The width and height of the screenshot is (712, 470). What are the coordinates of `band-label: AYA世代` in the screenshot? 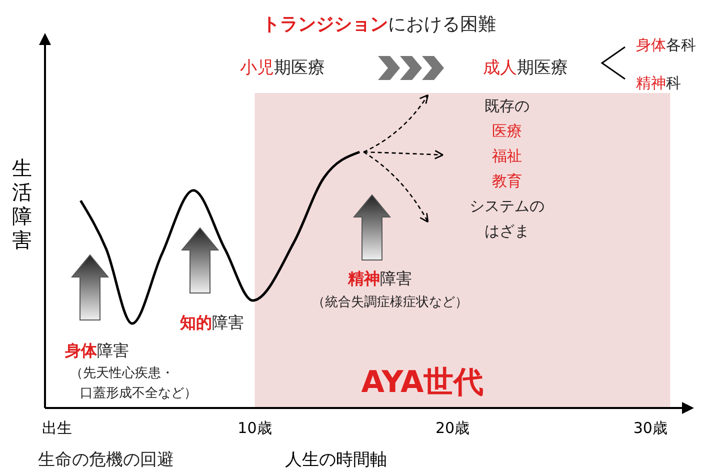 It's located at (422, 382).